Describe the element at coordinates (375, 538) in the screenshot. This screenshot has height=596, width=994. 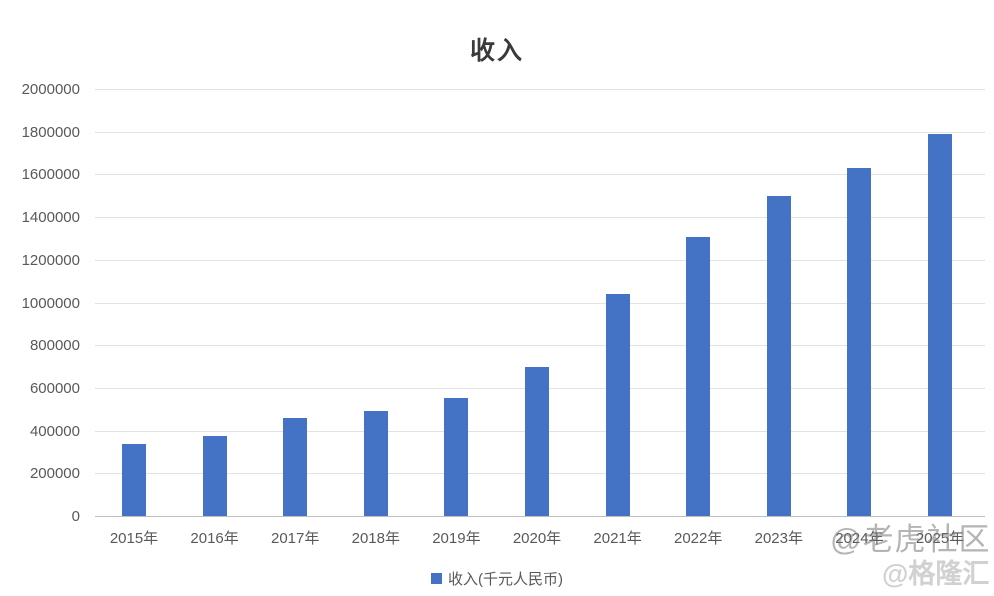
I see `x-tick-label: 2018年` at that location.